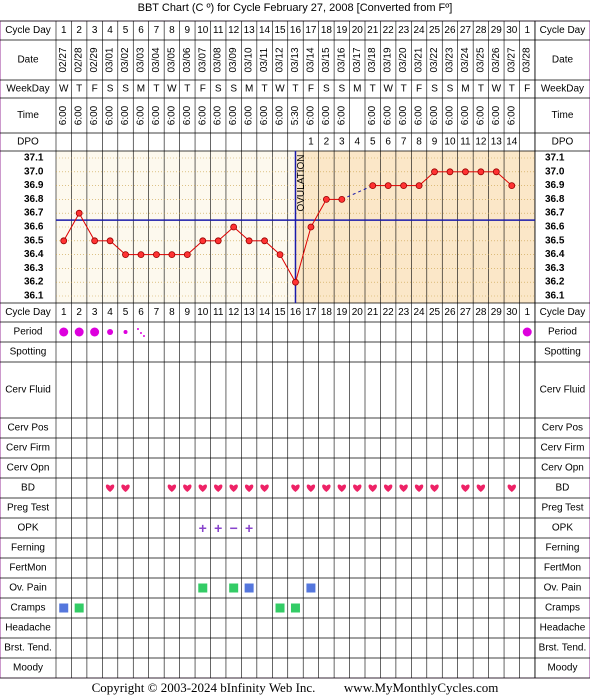 The image size is (590, 697). What do you see at coordinates (563, 115) in the screenshot?
I see `row-label-right-time: Time` at bounding box center [563, 115].